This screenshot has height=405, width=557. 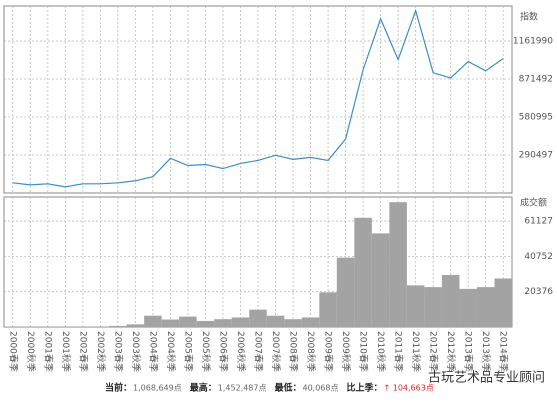 I want to click on x-tick-label: 2006秋季, so click(x=241, y=351).